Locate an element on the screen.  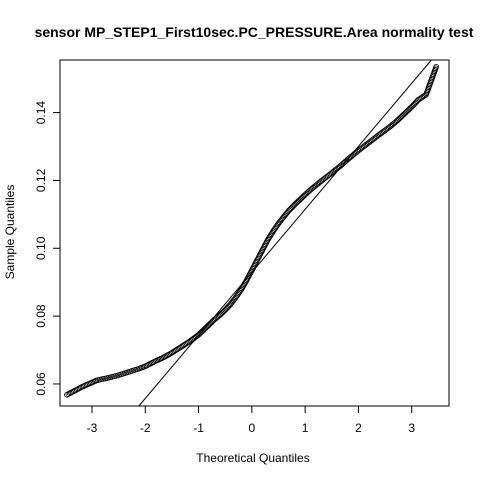
y-axis-label: Sample Quantiles is located at coordinates (10, 232).